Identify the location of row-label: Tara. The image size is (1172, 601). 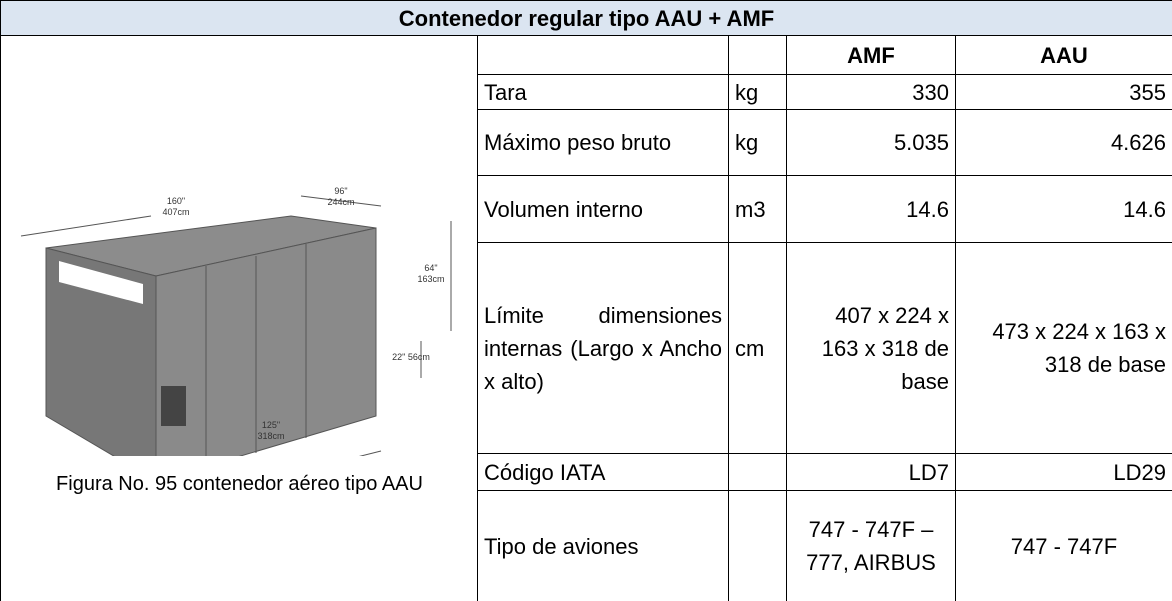
(603, 92).